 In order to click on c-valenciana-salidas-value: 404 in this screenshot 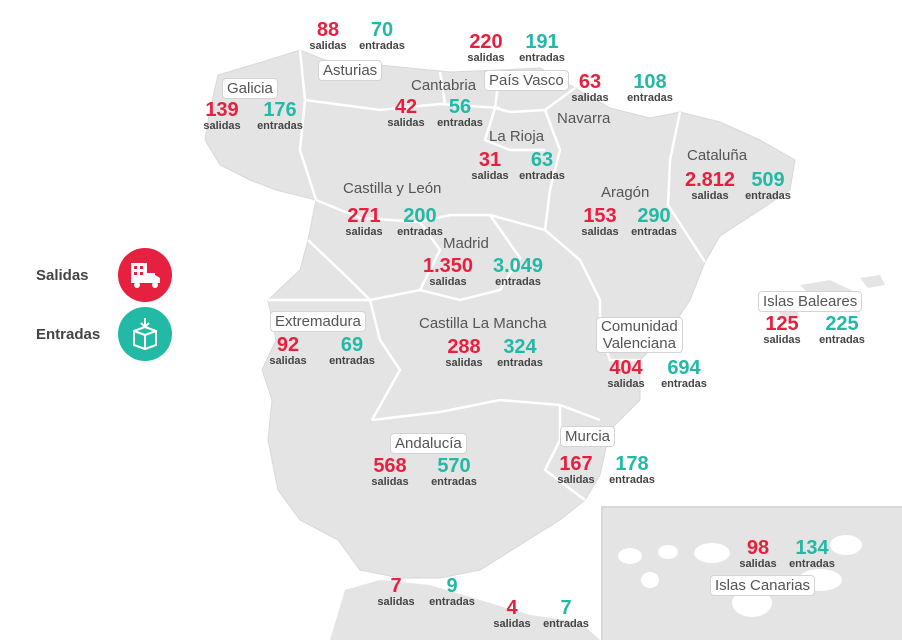, I will do `click(626, 368)`.